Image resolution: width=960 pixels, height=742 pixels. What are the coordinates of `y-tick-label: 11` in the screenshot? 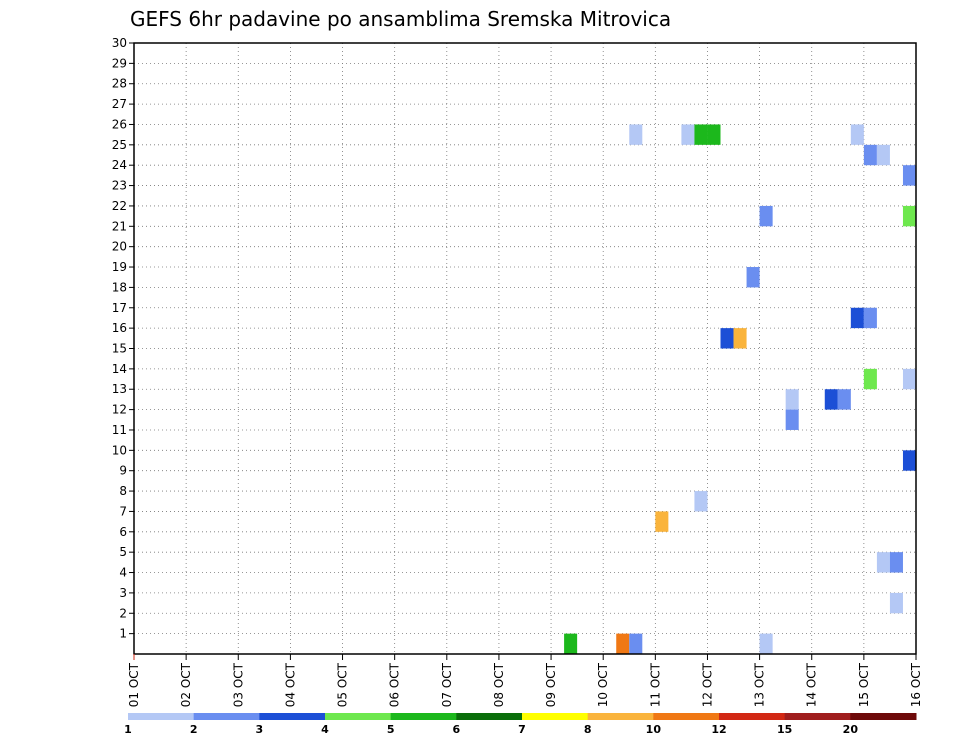 It's located at (119, 430).